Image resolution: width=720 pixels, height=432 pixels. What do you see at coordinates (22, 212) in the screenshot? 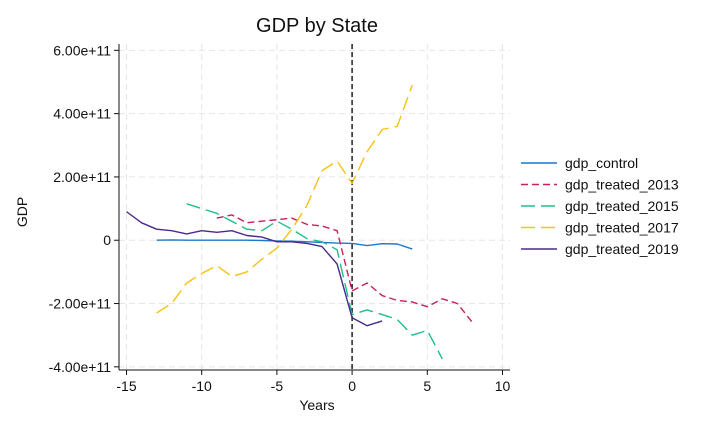
I see `y-axis-label: GDP` at bounding box center [22, 212].